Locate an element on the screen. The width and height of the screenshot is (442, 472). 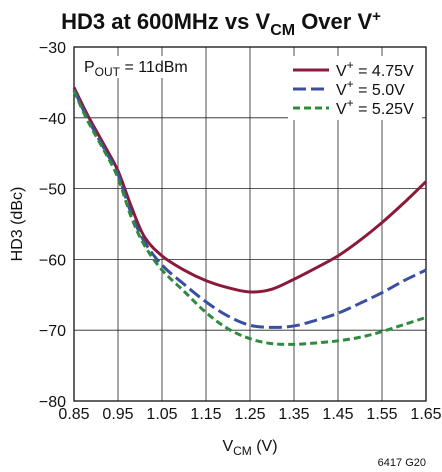
legend-label-3: V+ = 5.25V is located at coordinates (375, 107).